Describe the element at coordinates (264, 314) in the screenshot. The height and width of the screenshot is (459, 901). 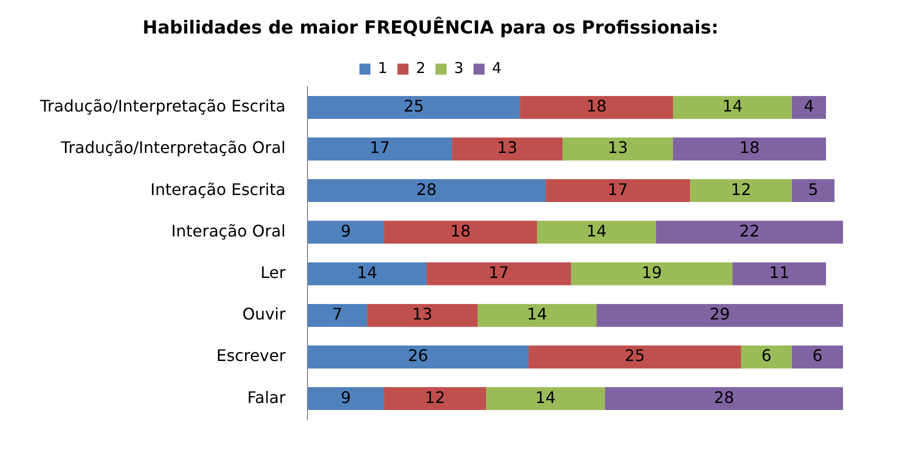
I see `y-tick-label: Ouvir` at that location.